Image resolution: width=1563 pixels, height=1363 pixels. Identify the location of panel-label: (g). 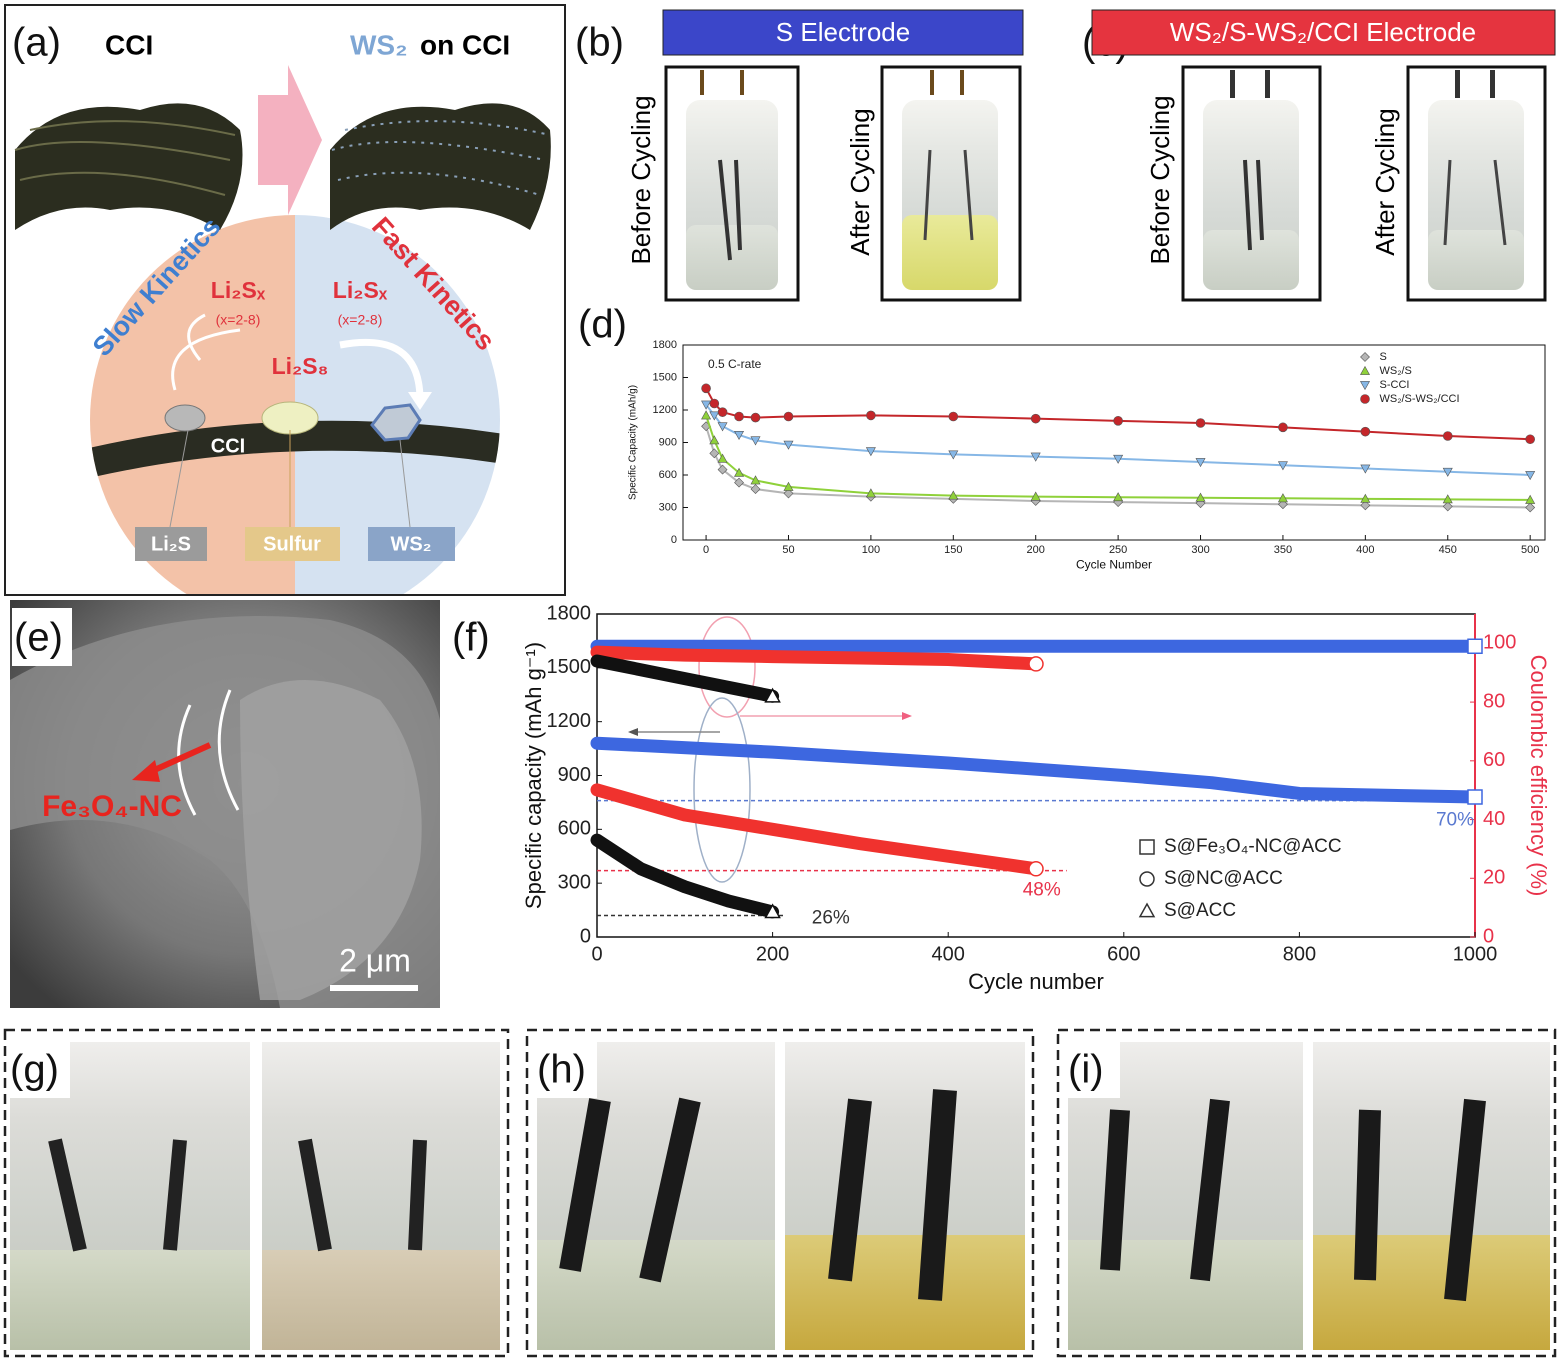
(34, 1070).